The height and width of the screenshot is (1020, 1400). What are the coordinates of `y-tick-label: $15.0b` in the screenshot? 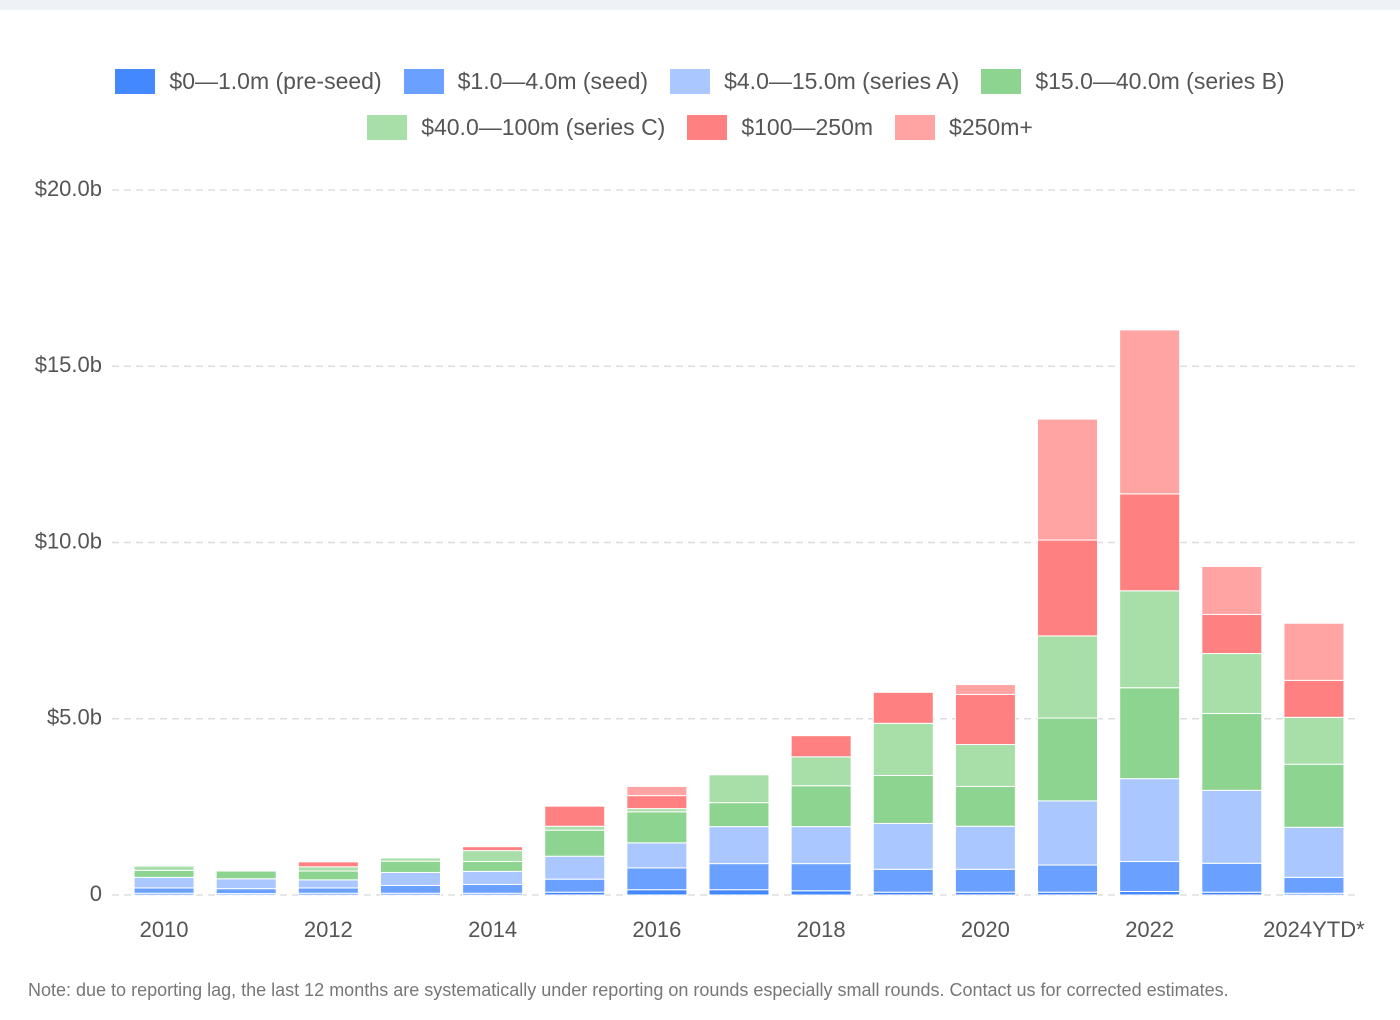 It's located at (68, 364).